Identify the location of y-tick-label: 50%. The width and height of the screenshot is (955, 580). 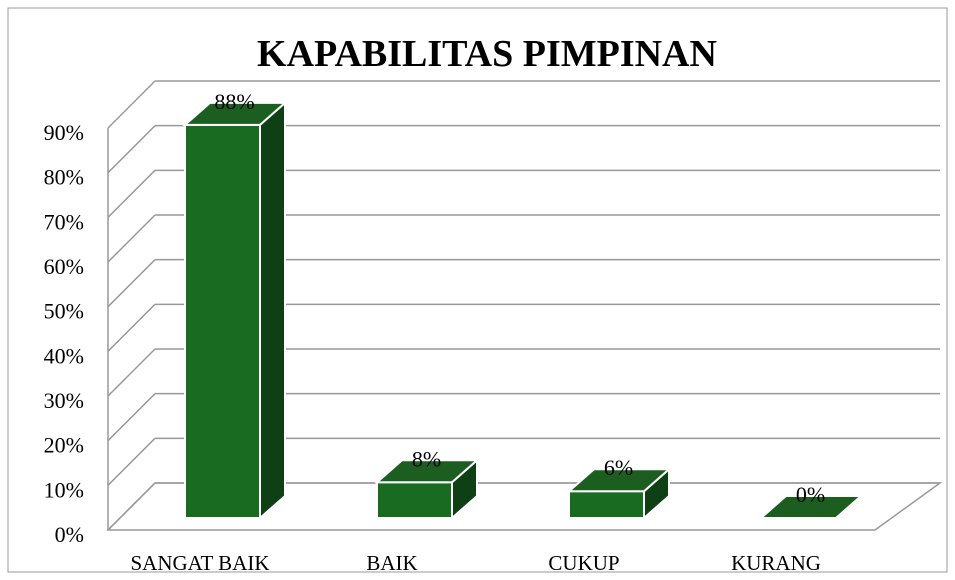
(64, 311).